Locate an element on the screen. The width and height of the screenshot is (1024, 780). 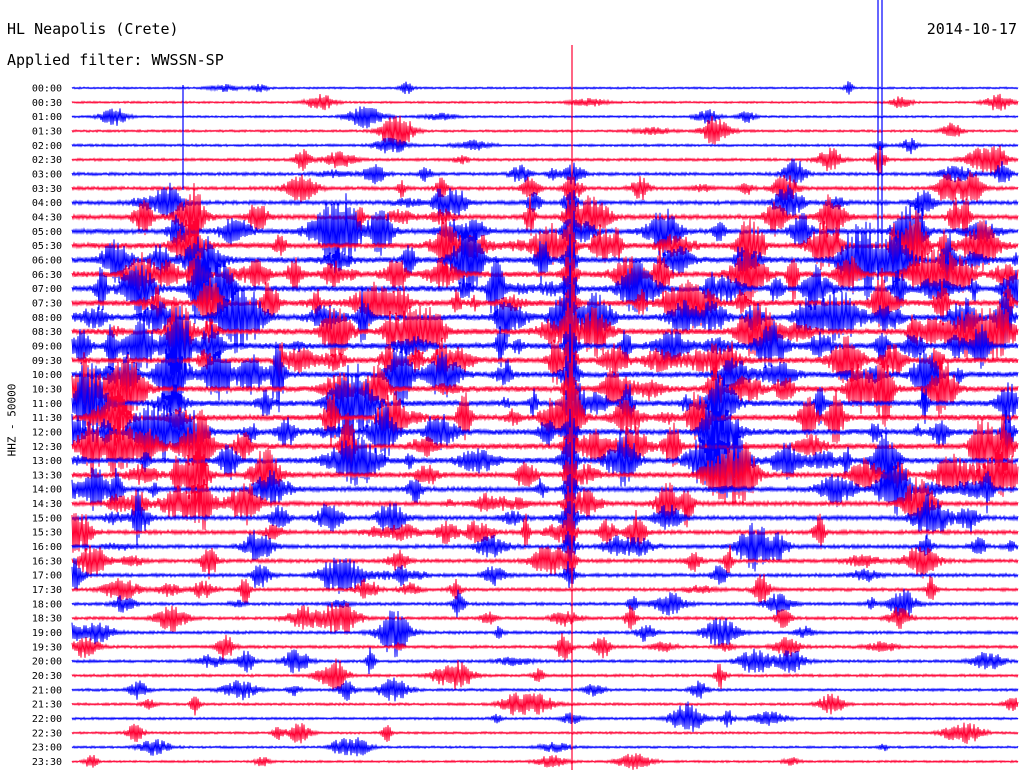
time-tick-label: 06:00 is located at coordinates (47, 260).